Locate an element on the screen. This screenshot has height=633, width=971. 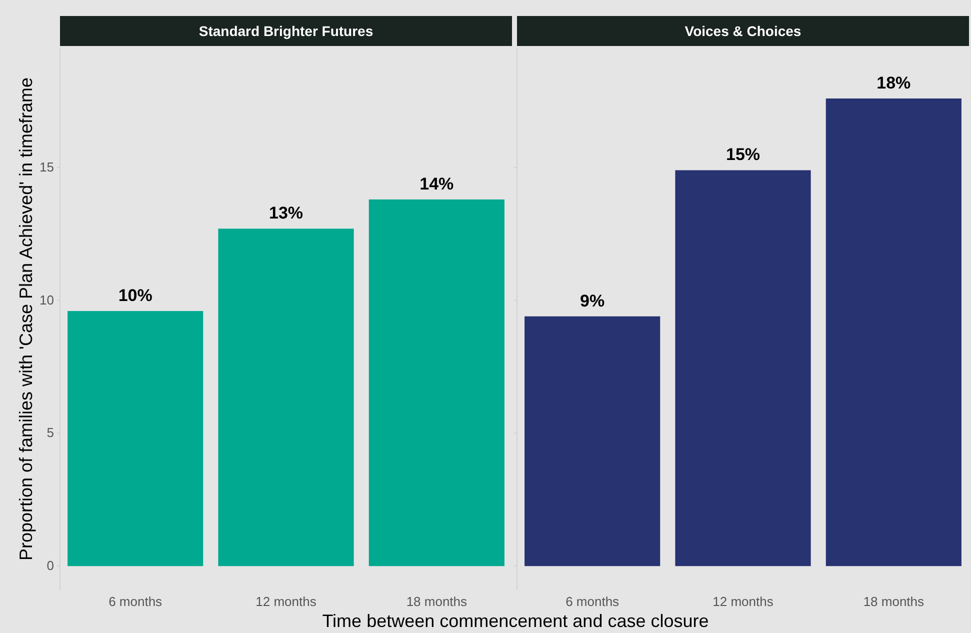
chart-title: Voices & Choices is located at coordinates (743, 31).